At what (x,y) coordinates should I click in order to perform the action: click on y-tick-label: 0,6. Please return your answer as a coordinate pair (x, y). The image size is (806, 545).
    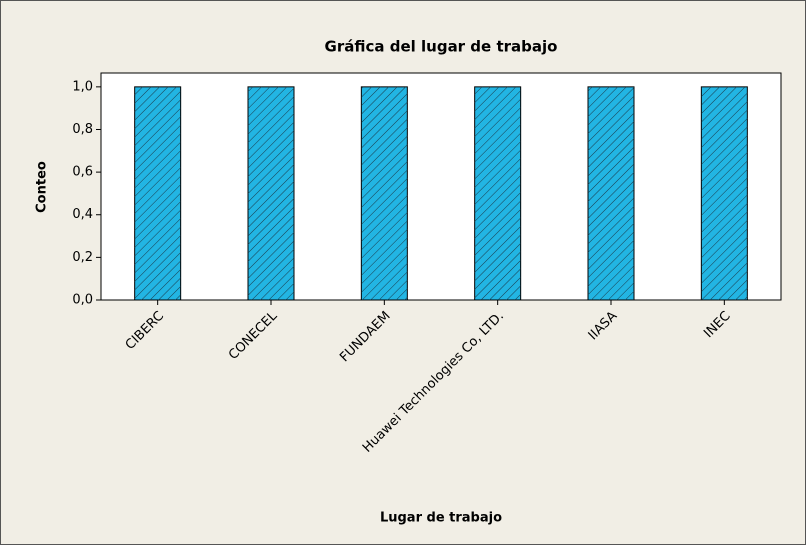
    Looking at the image, I should click on (82, 172).